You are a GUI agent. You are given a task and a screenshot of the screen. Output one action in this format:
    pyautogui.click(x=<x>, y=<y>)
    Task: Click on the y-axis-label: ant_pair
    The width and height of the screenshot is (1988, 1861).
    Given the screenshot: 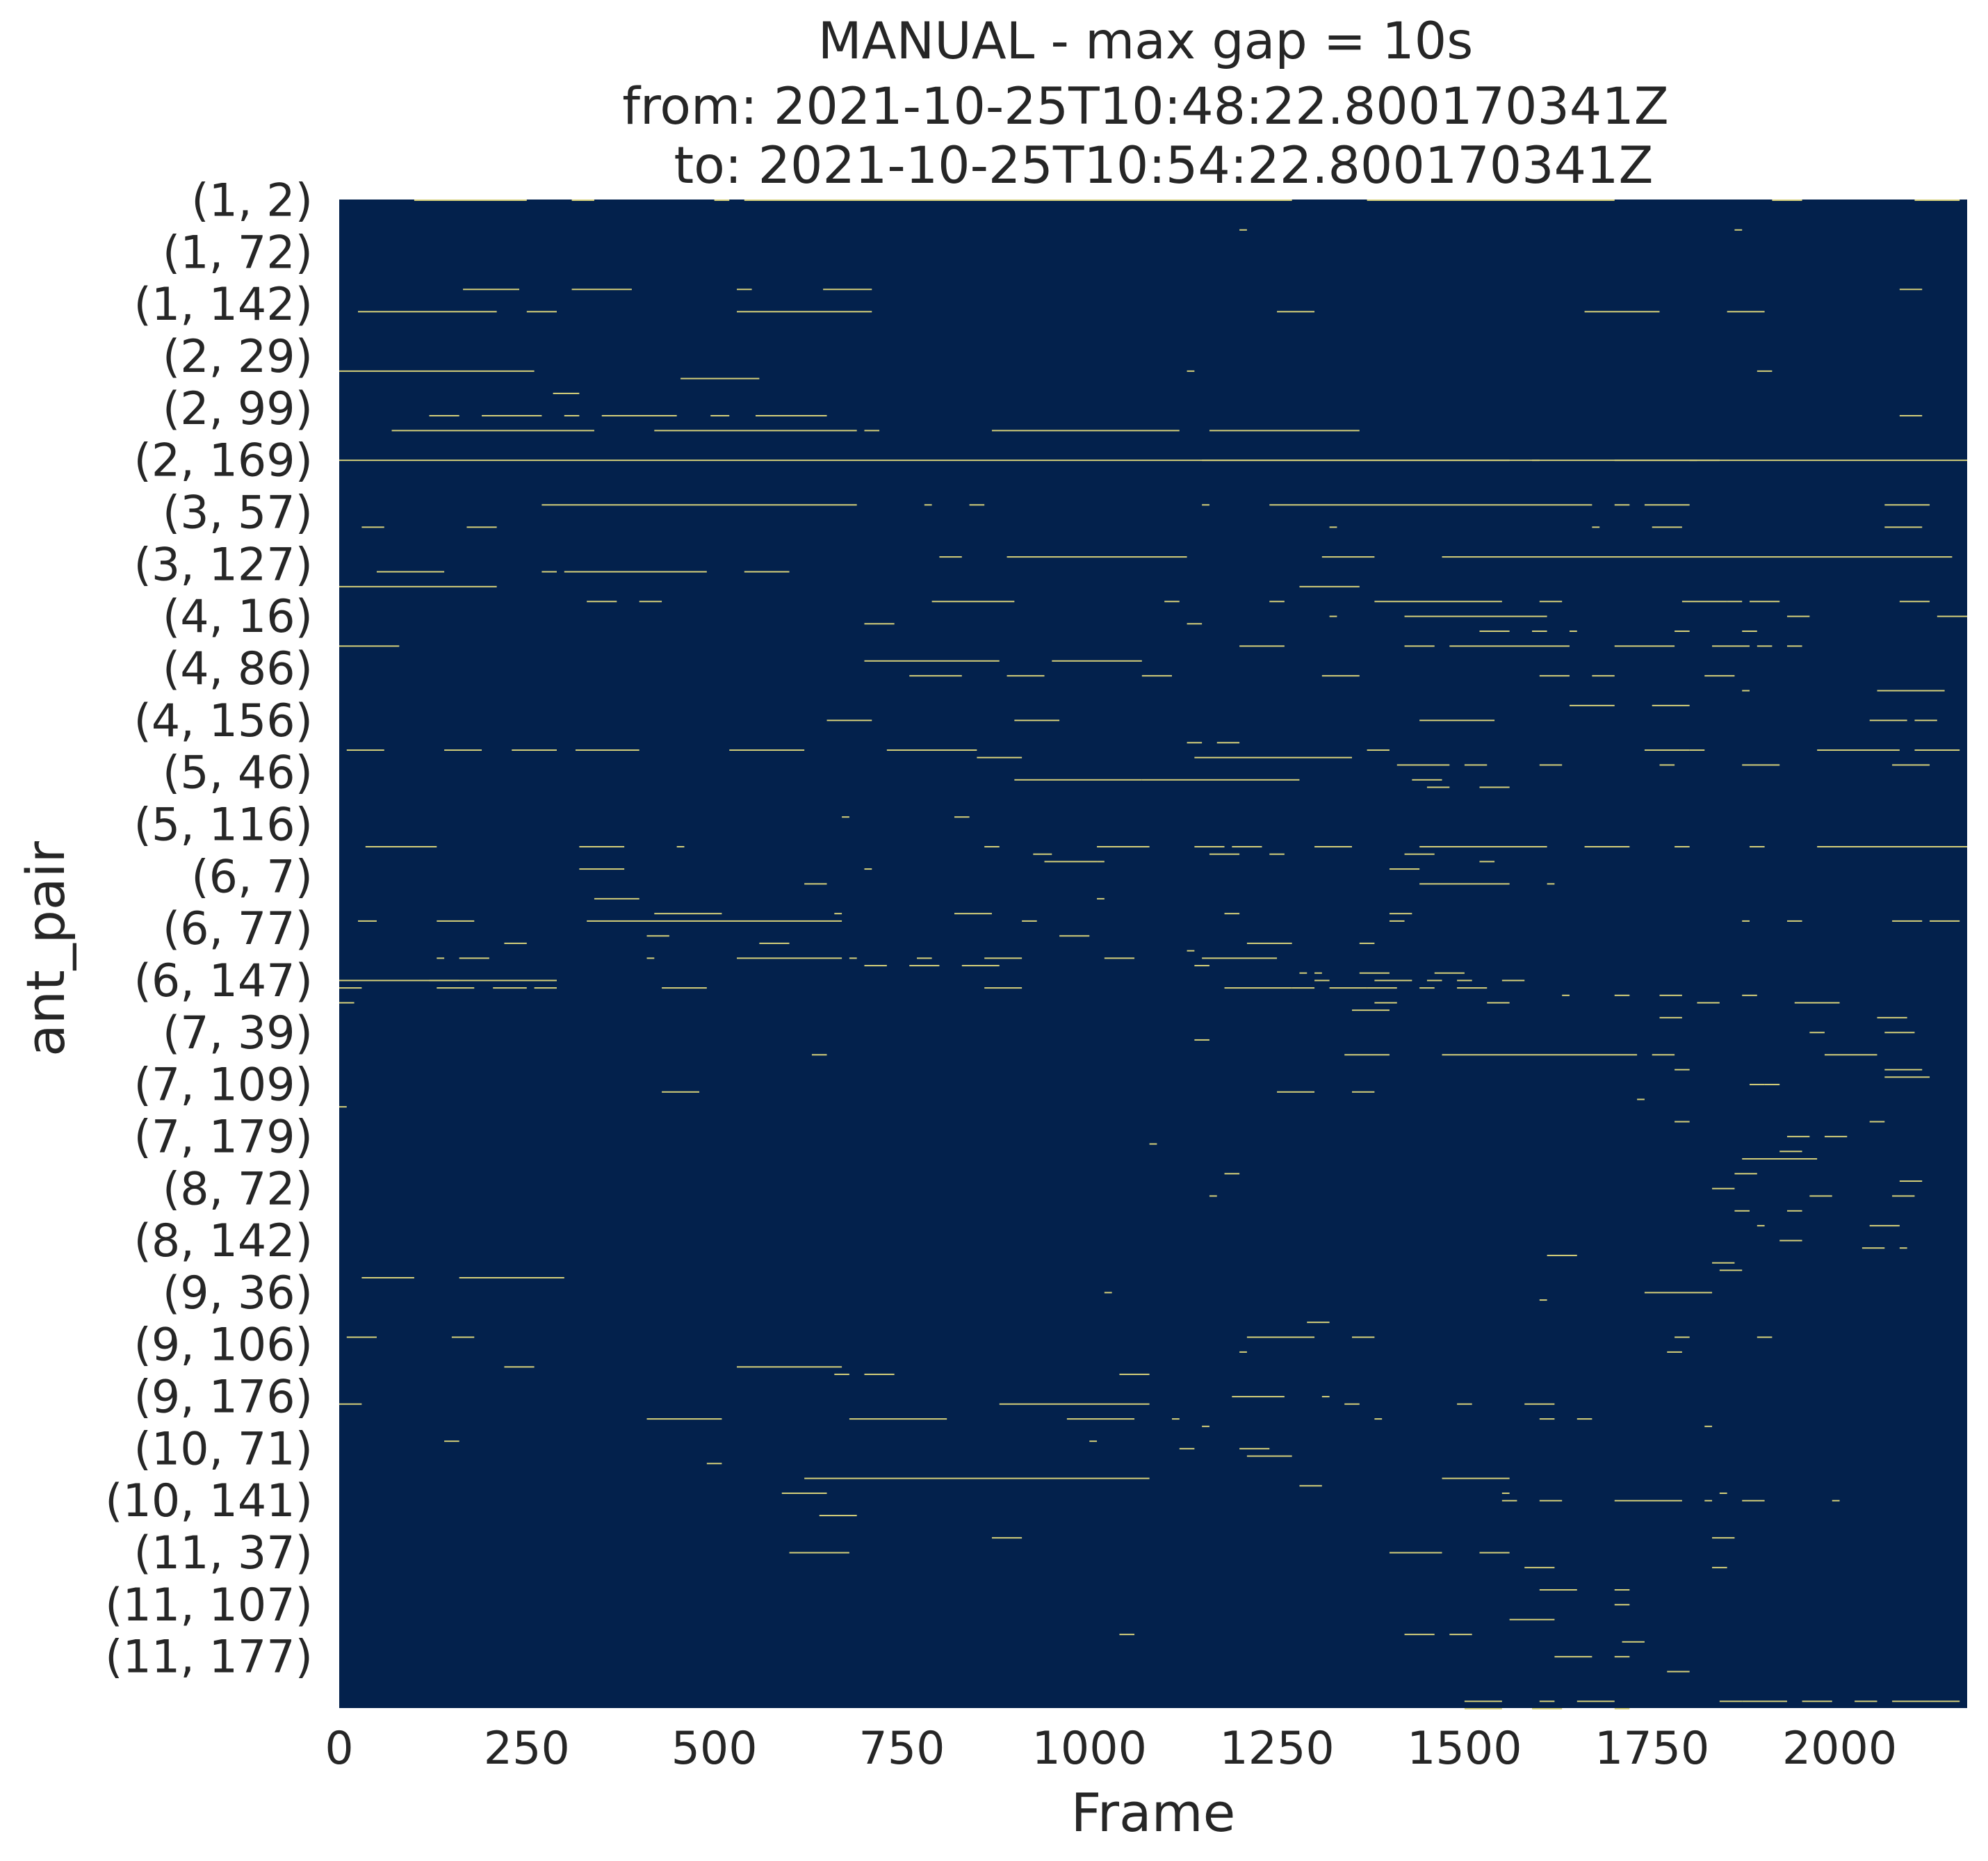 What is the action you would take?
    pyautogui.click(x=45, y=948)
    